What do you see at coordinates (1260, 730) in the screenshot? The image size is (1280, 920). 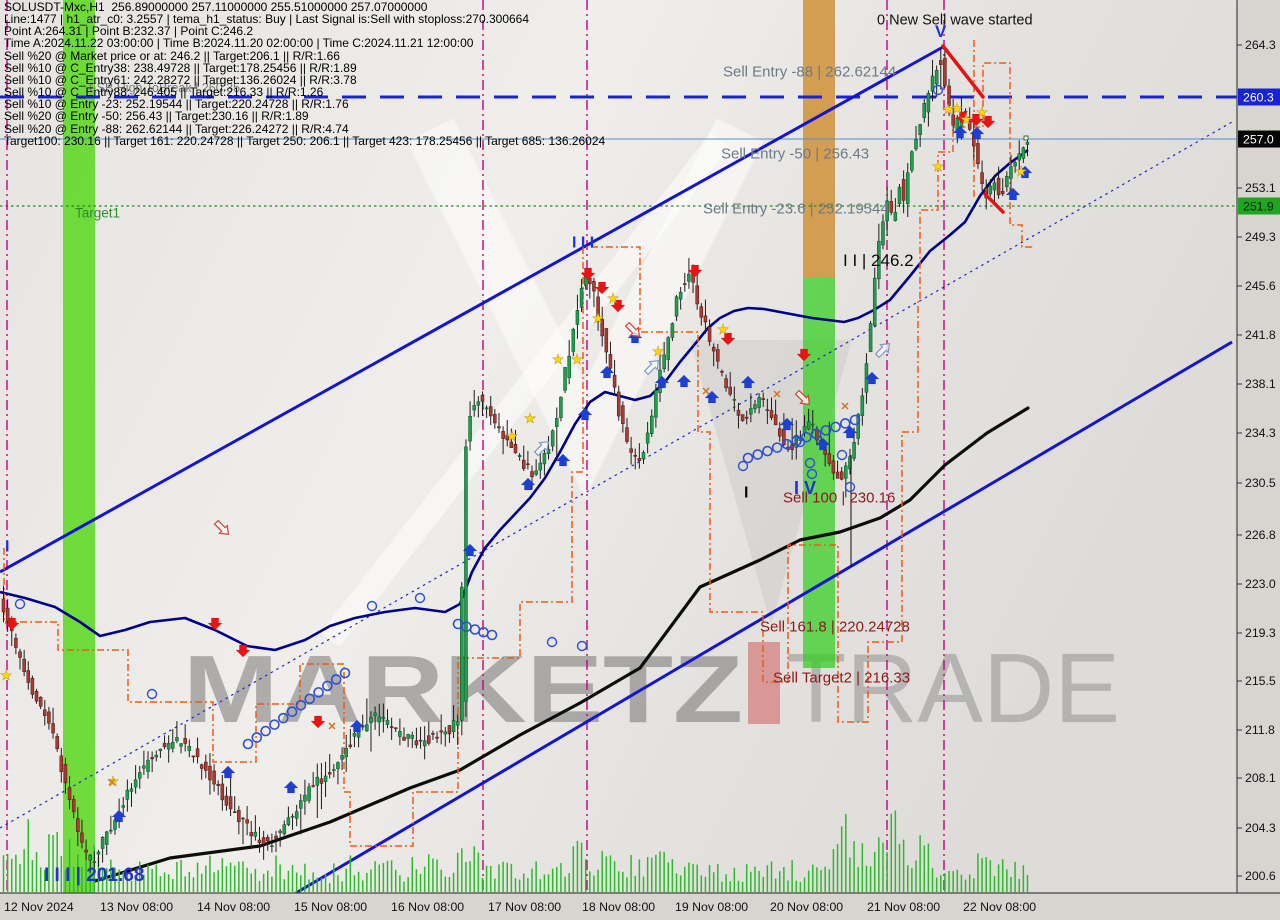 I see `price-tick: 211.8` at bounding box center [1260, 730].